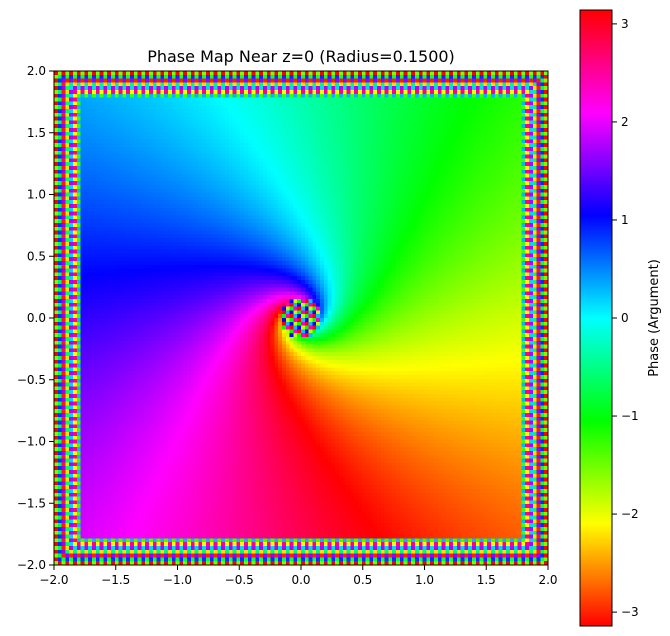 The width and height of the screenshot is (670, 636). What do you see at coordinates (596, 318) in the screenshot?
I see `colorbar-gradient` at bounding box center [596, 318].